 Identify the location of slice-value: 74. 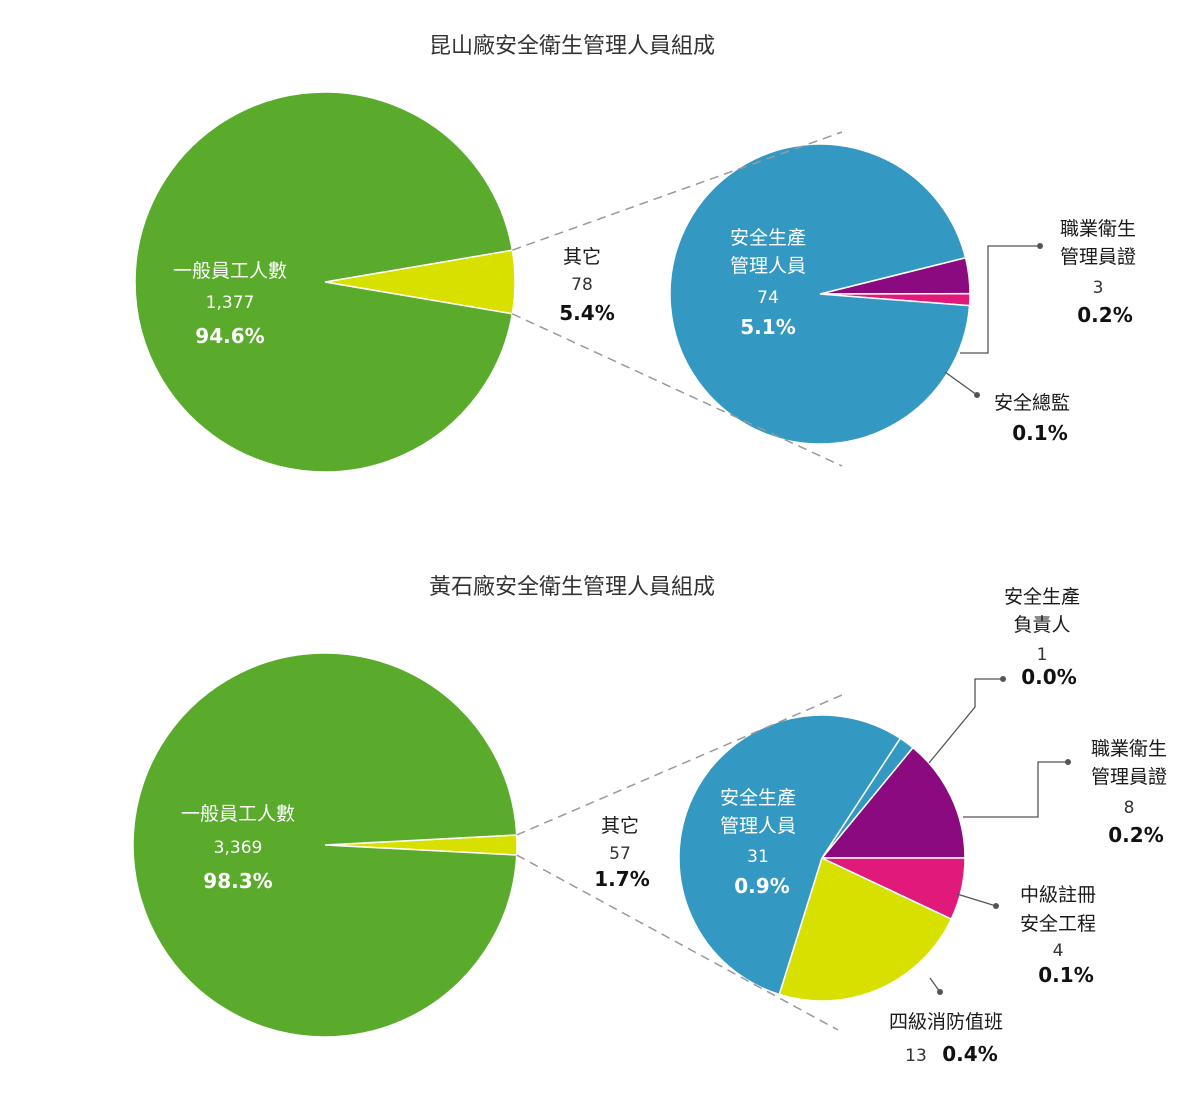
(768, 298).